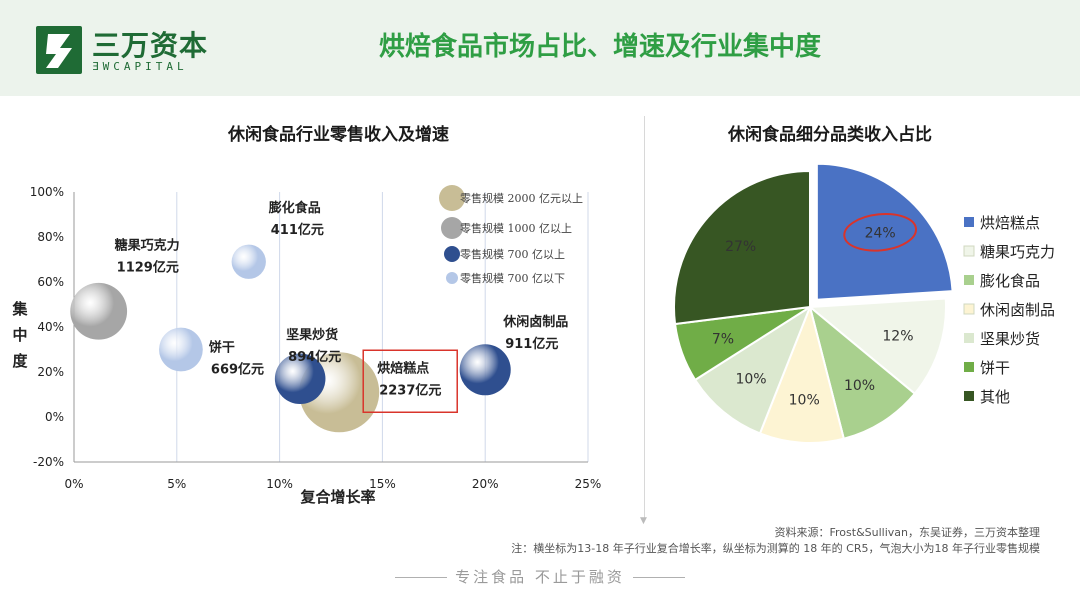  I want to click on bubble-糖果巧克力, so click(99, 311).